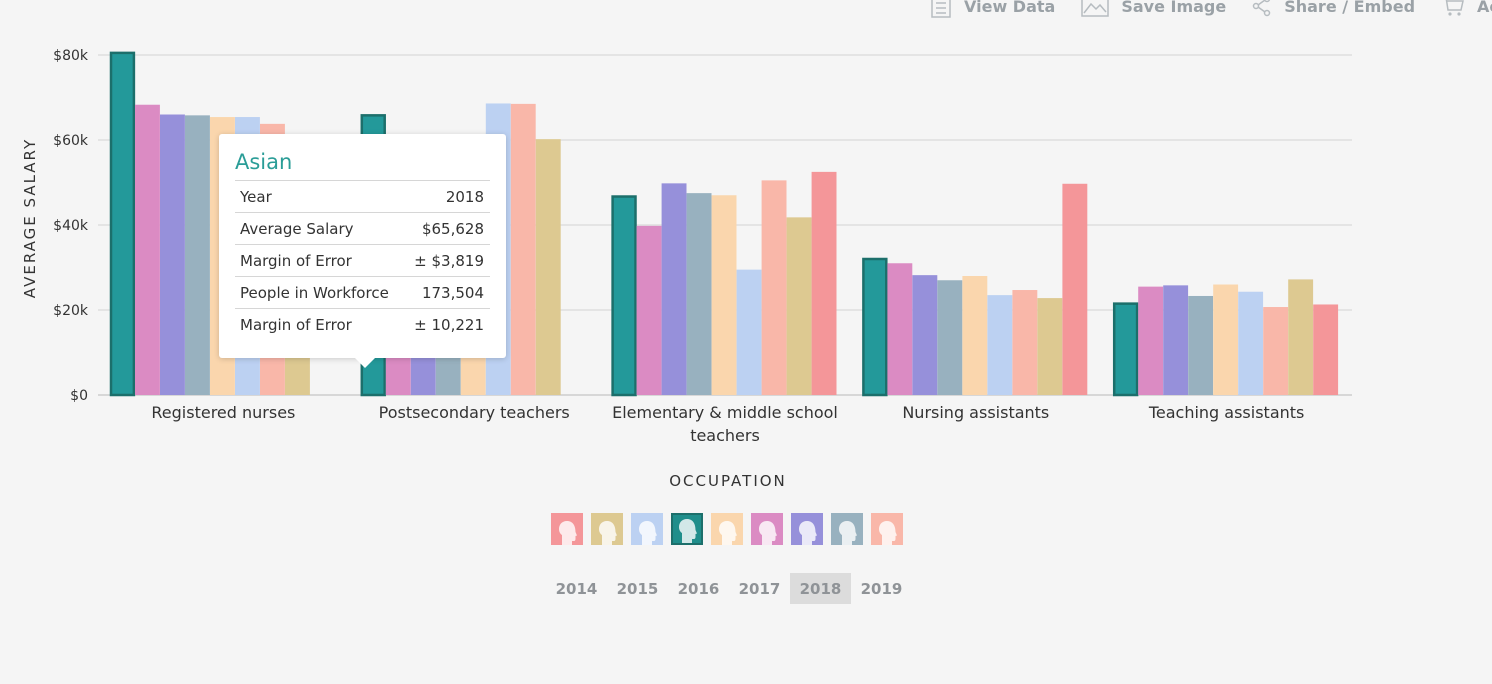 The image size is (1492, 684). What do you see at coordinates (1454, 8) in the screenshot?
I see `cart-icon` at bounding box center [1454, 8].